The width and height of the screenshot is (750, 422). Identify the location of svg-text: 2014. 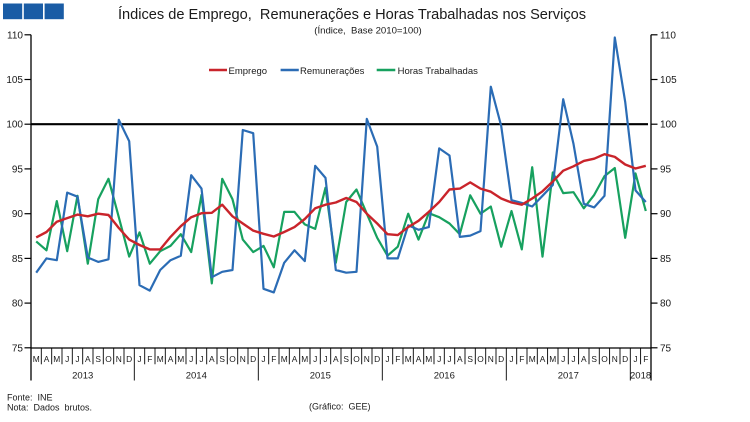
(196, 376).